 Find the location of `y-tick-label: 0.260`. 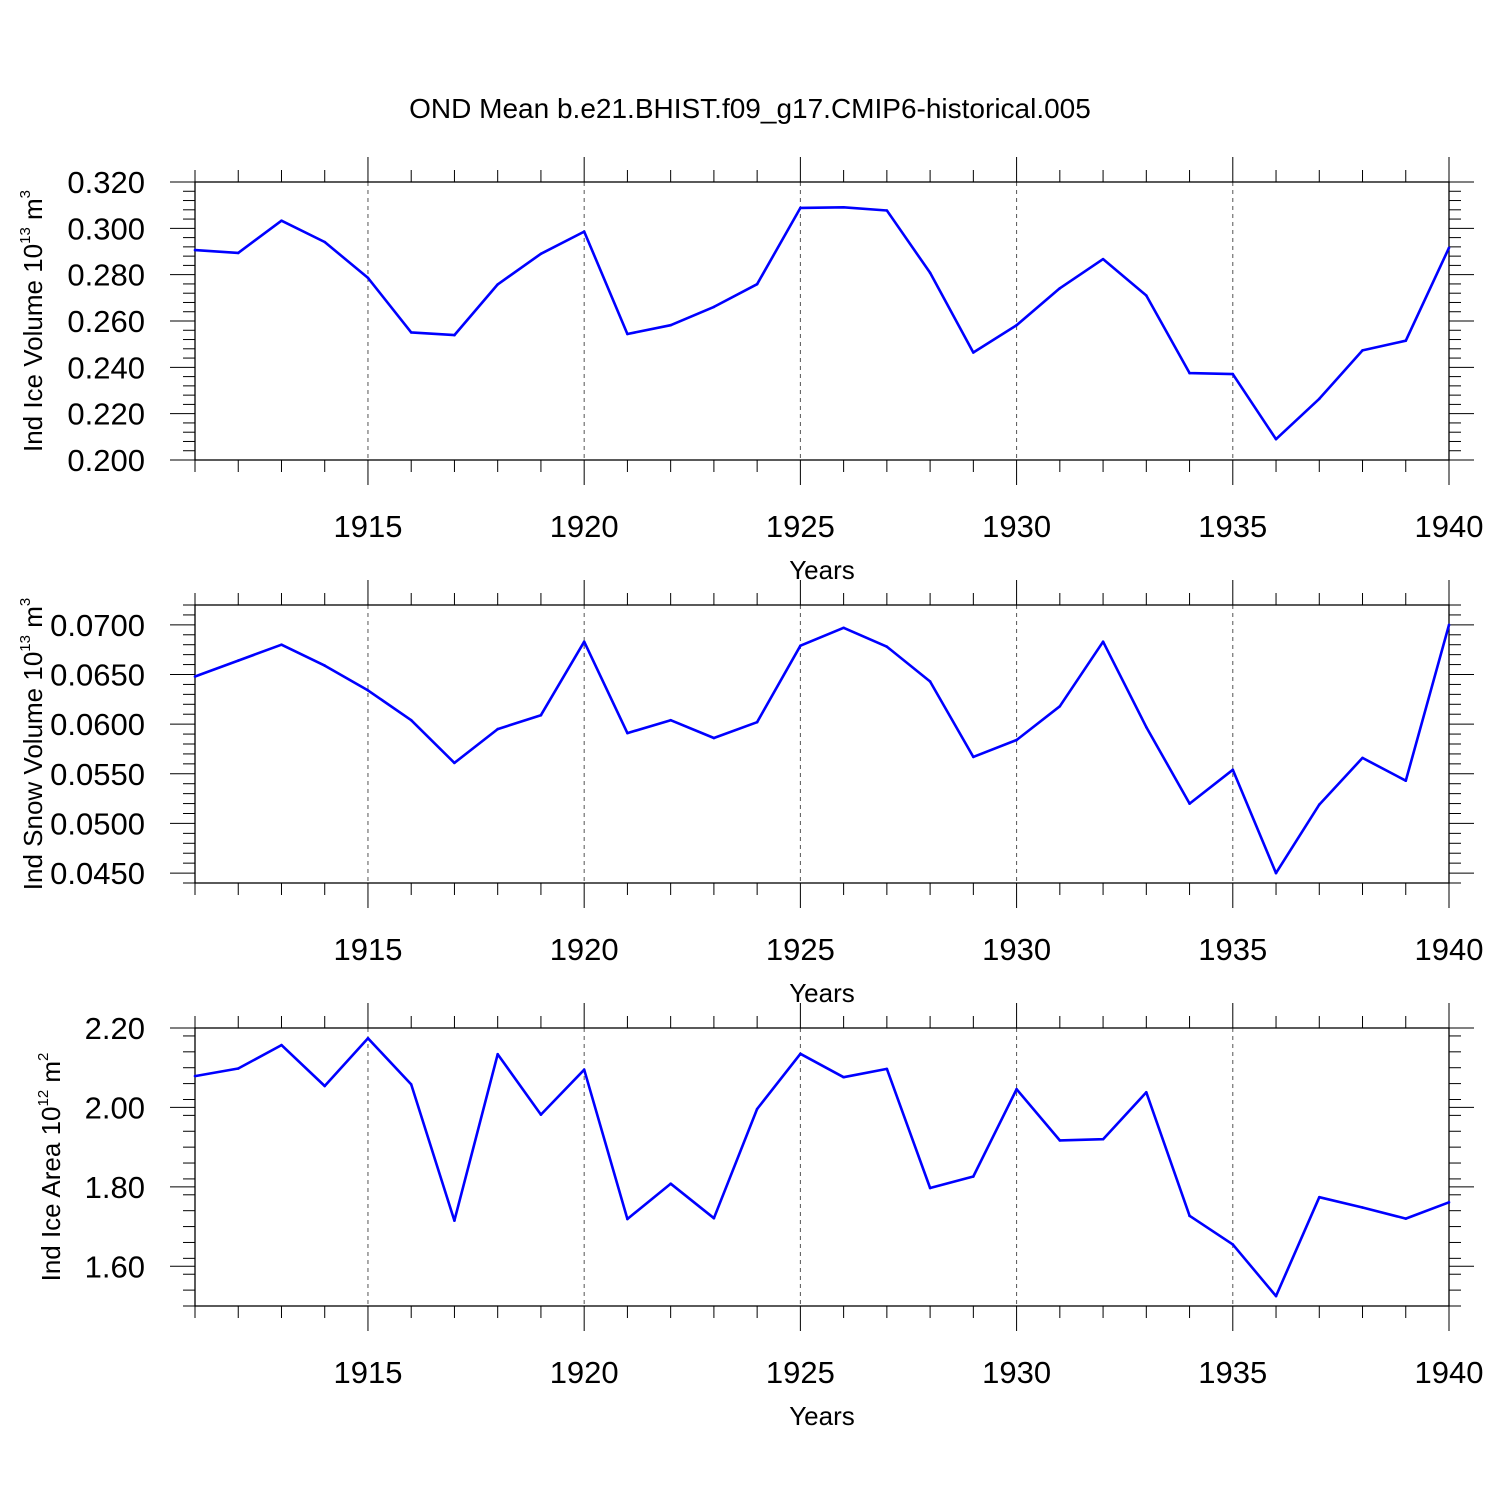

y-tick-label: 0.260 is located at coordinates (106, 321).